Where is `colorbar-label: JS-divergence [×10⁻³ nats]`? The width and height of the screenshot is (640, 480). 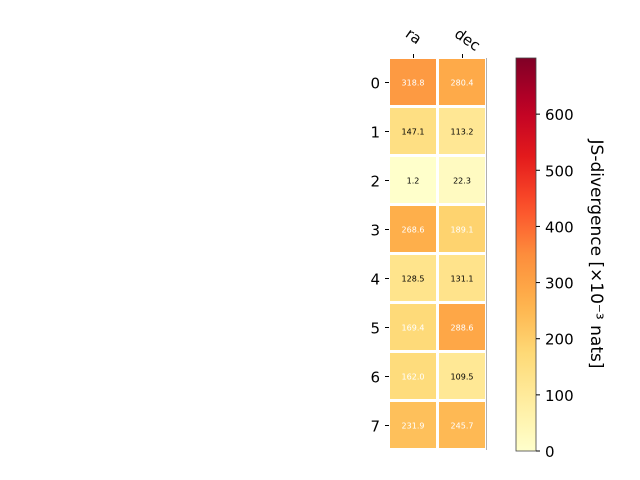 colorbar-label: JS-divergence [×10⁻³ nats] is located at coordinates (596, 254).